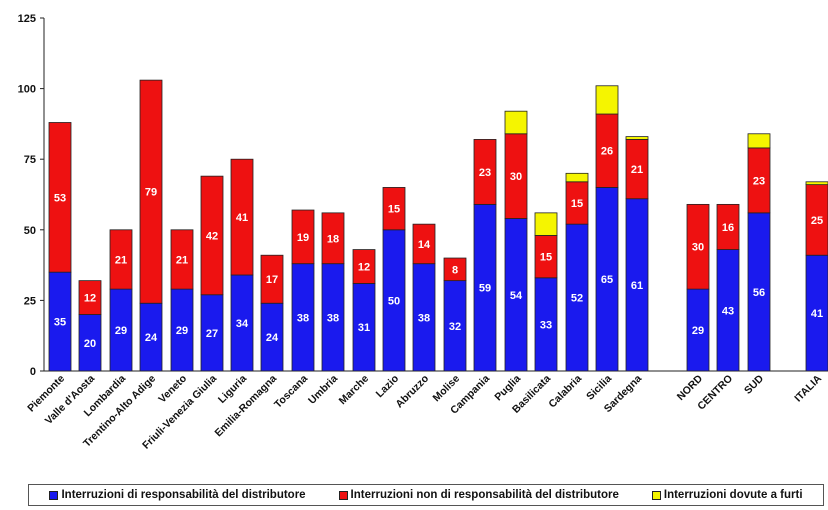 The height and width of the screenshot is (510, 828). I want to click on bar-value-label: 14, so click(424, 245).